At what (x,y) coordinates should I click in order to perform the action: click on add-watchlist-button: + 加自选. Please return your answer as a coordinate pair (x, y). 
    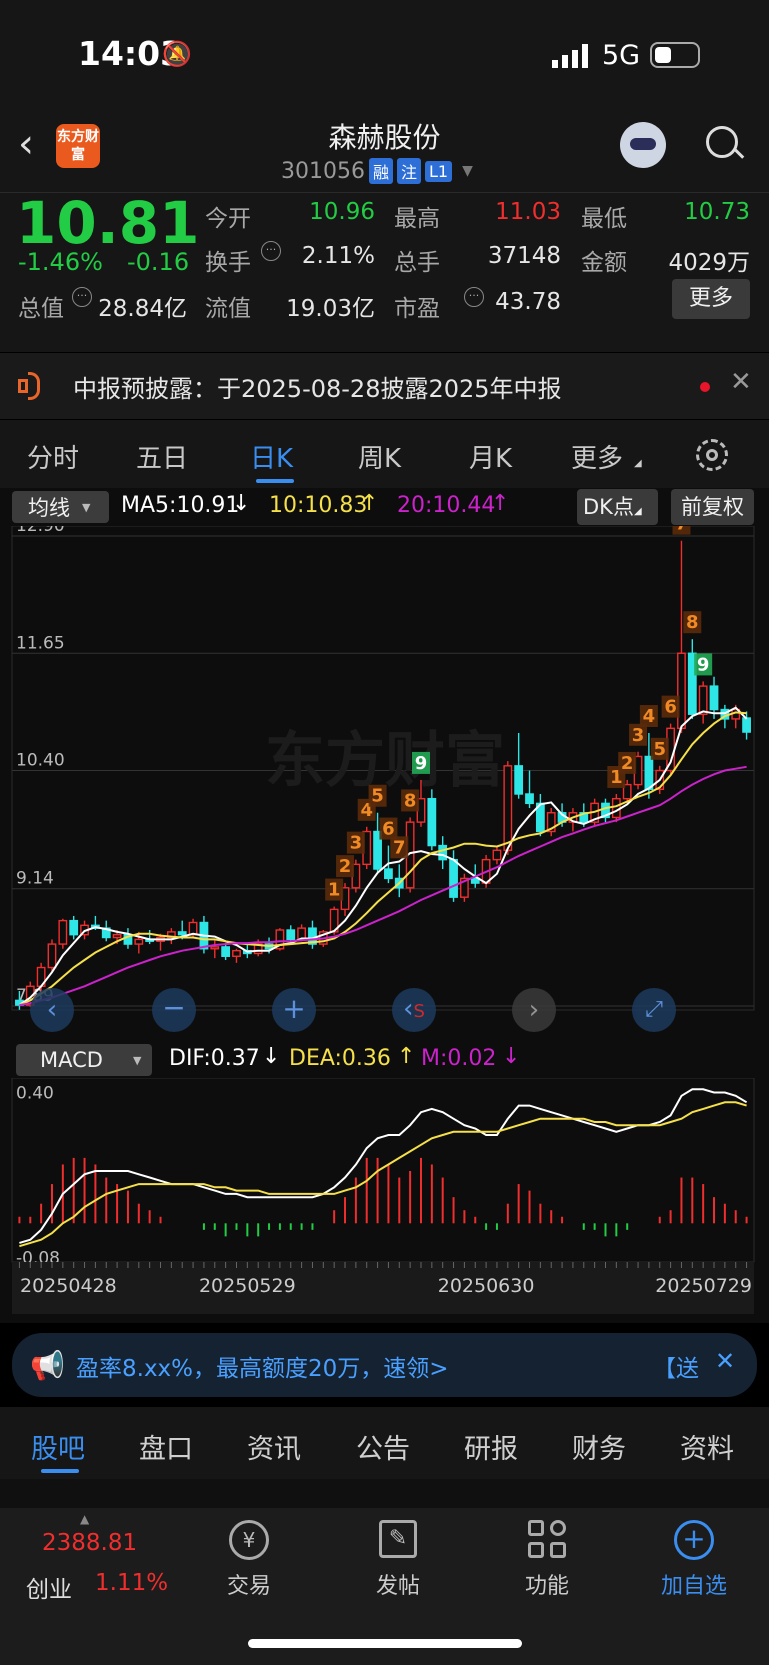
    Looking at the image, I should click on (694, 1554).